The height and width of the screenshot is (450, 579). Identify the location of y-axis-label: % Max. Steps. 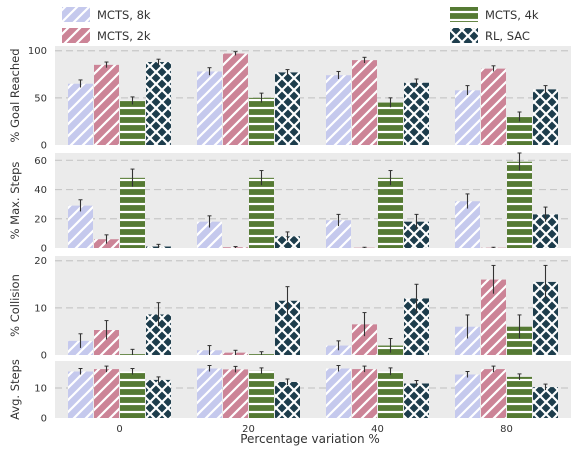
(15, 201).